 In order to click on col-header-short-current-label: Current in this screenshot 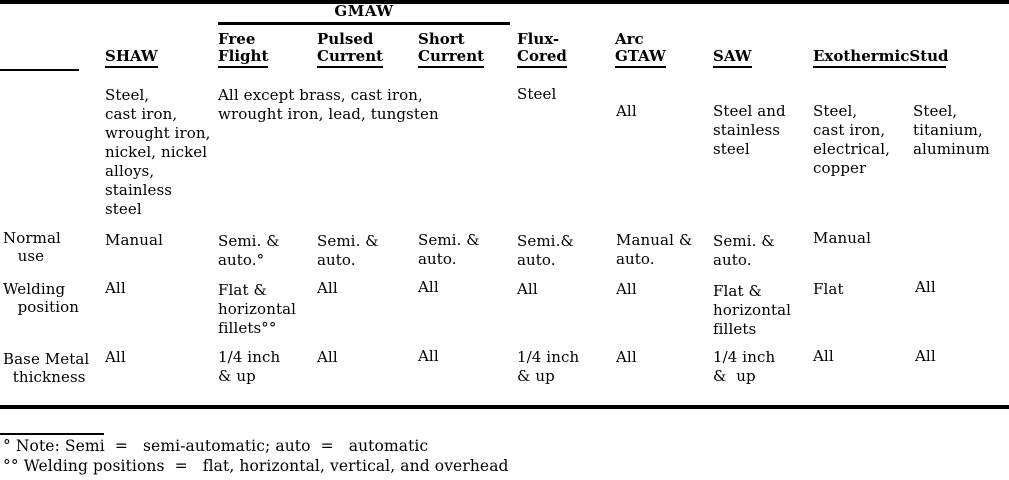, I will do `click(451, 58)`.